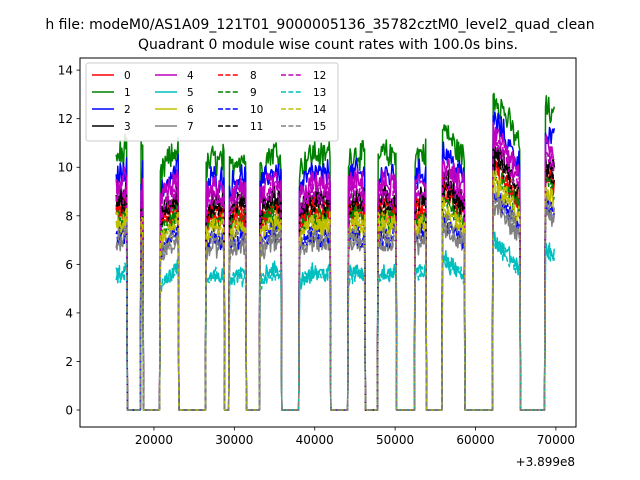  Describe the element at coordinates (256, 110) in the screenshot. I see `legend-entry-label: 10` at that location.